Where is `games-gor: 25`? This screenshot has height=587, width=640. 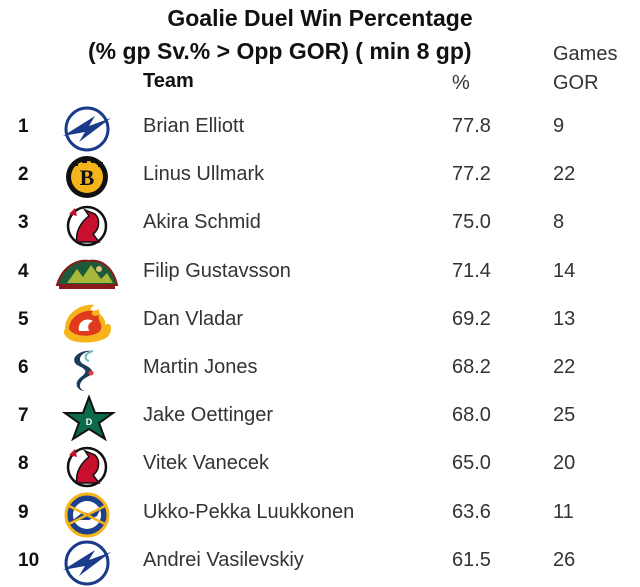
games-gor: 25 is located at coordinates (564, 415).